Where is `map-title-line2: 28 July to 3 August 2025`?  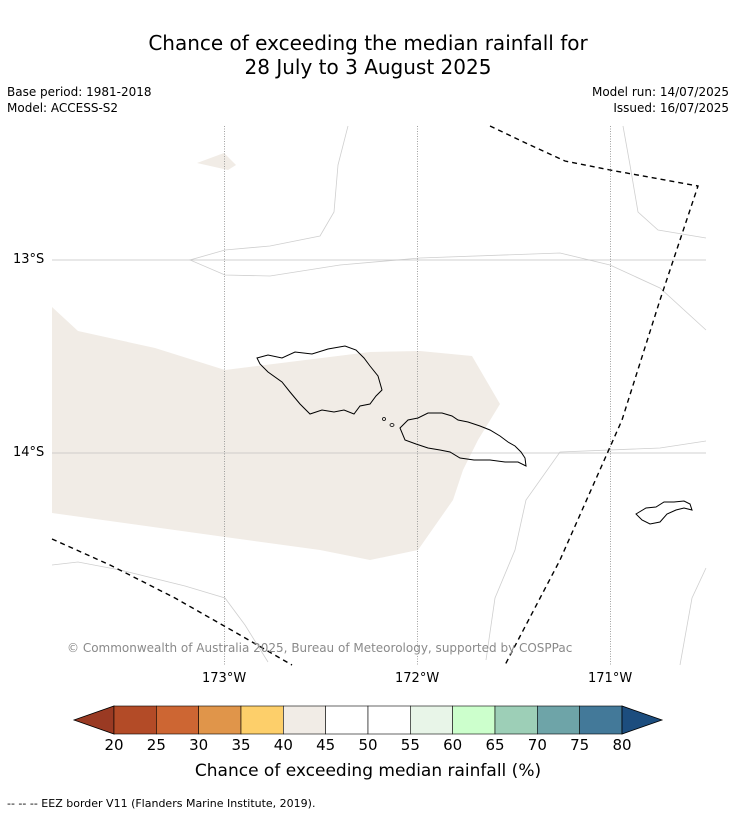
map-title-line2: 28 July to 3 August 2025 is located at coordinates (368, 67).